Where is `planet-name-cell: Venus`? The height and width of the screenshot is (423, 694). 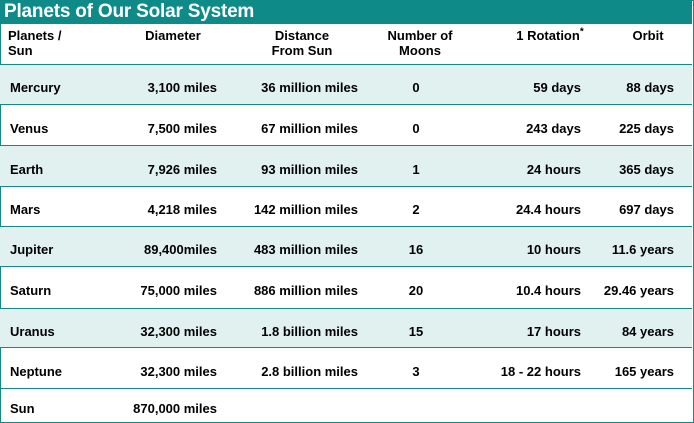
planet-name-cell: Venus is located at coordinates (29, 128).